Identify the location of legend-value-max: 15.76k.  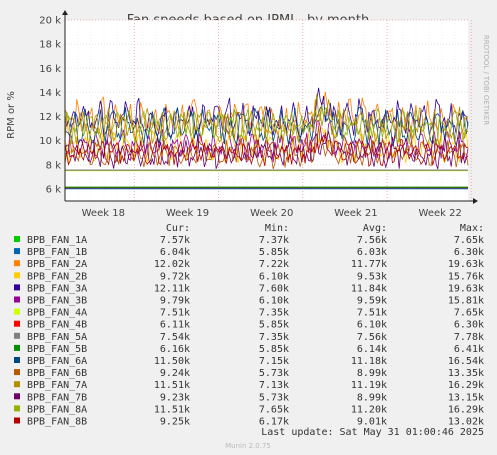
(466, 276).